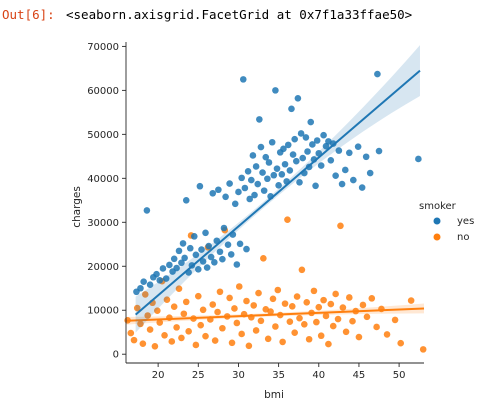 The width and height of the screenshot is (487, 406). What do you see at coordinates (116, 355) in the screenshot?
I see `y-tick-label: 0` at bounding box center [116, 355].